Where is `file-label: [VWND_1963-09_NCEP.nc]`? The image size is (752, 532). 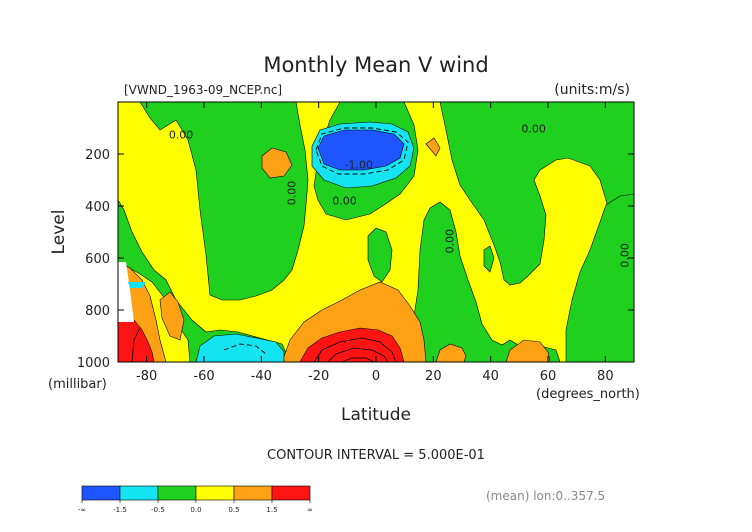
file-label: [VWND_1963-09_NCEP.nc] is located at coordinates (203, 90).